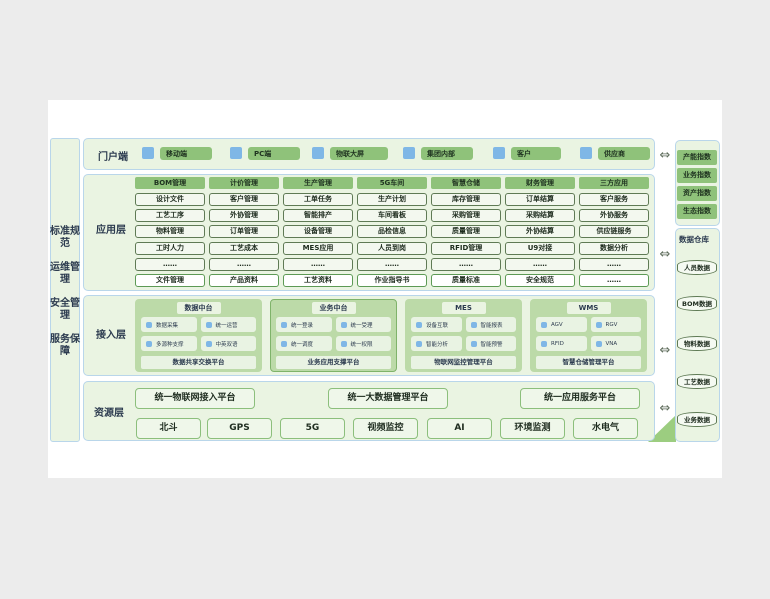  Describe the element at coordinates (244, 248) in the screenshot. I see `app-item: 工艺成本` at that location.